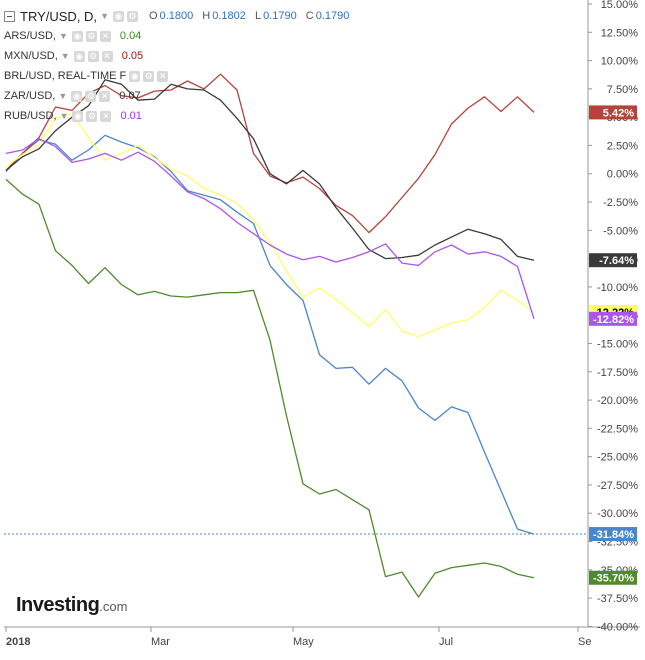 The height and width of the screenshot is (660, 645). What do you see at coordinates (620, 62) in the screenshot?
I see `y-tick-label: 10.00%` at bounding box center [620, 62].